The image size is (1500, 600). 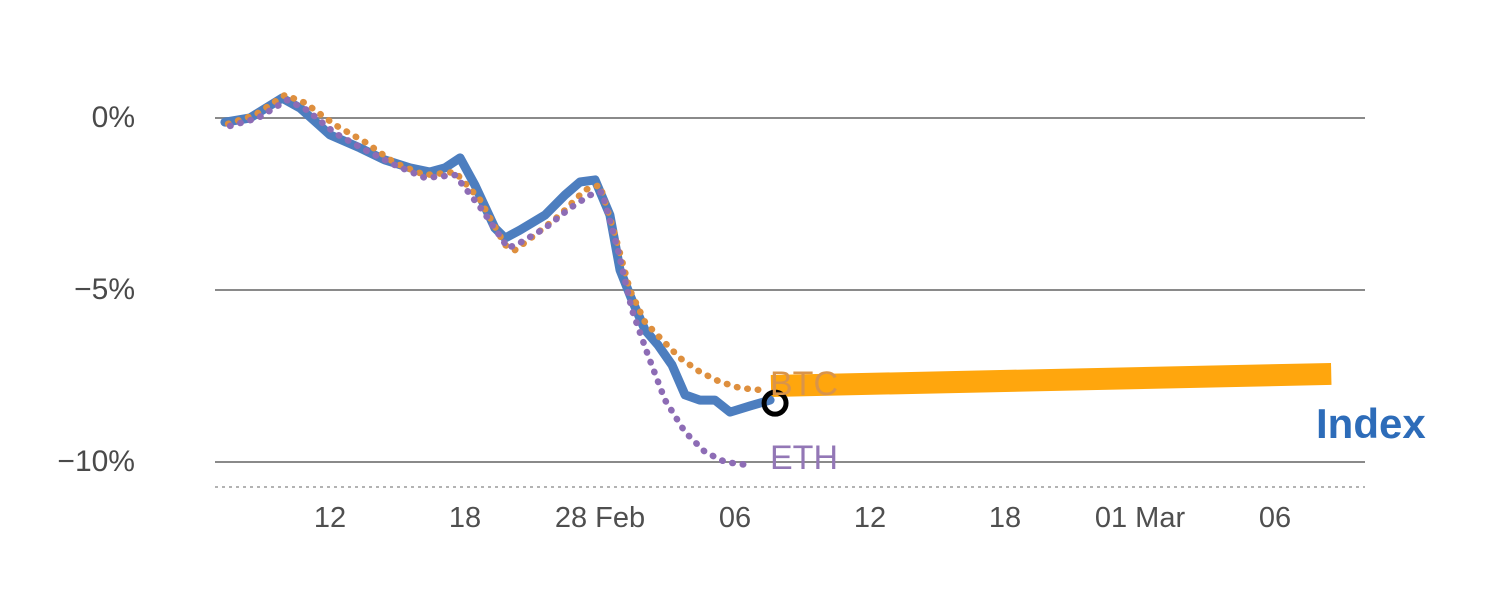 What do you see at coordinates (804, 458) in the screenshot?
I see `series-label-eth: ETH` at bounding box center [804, 458].